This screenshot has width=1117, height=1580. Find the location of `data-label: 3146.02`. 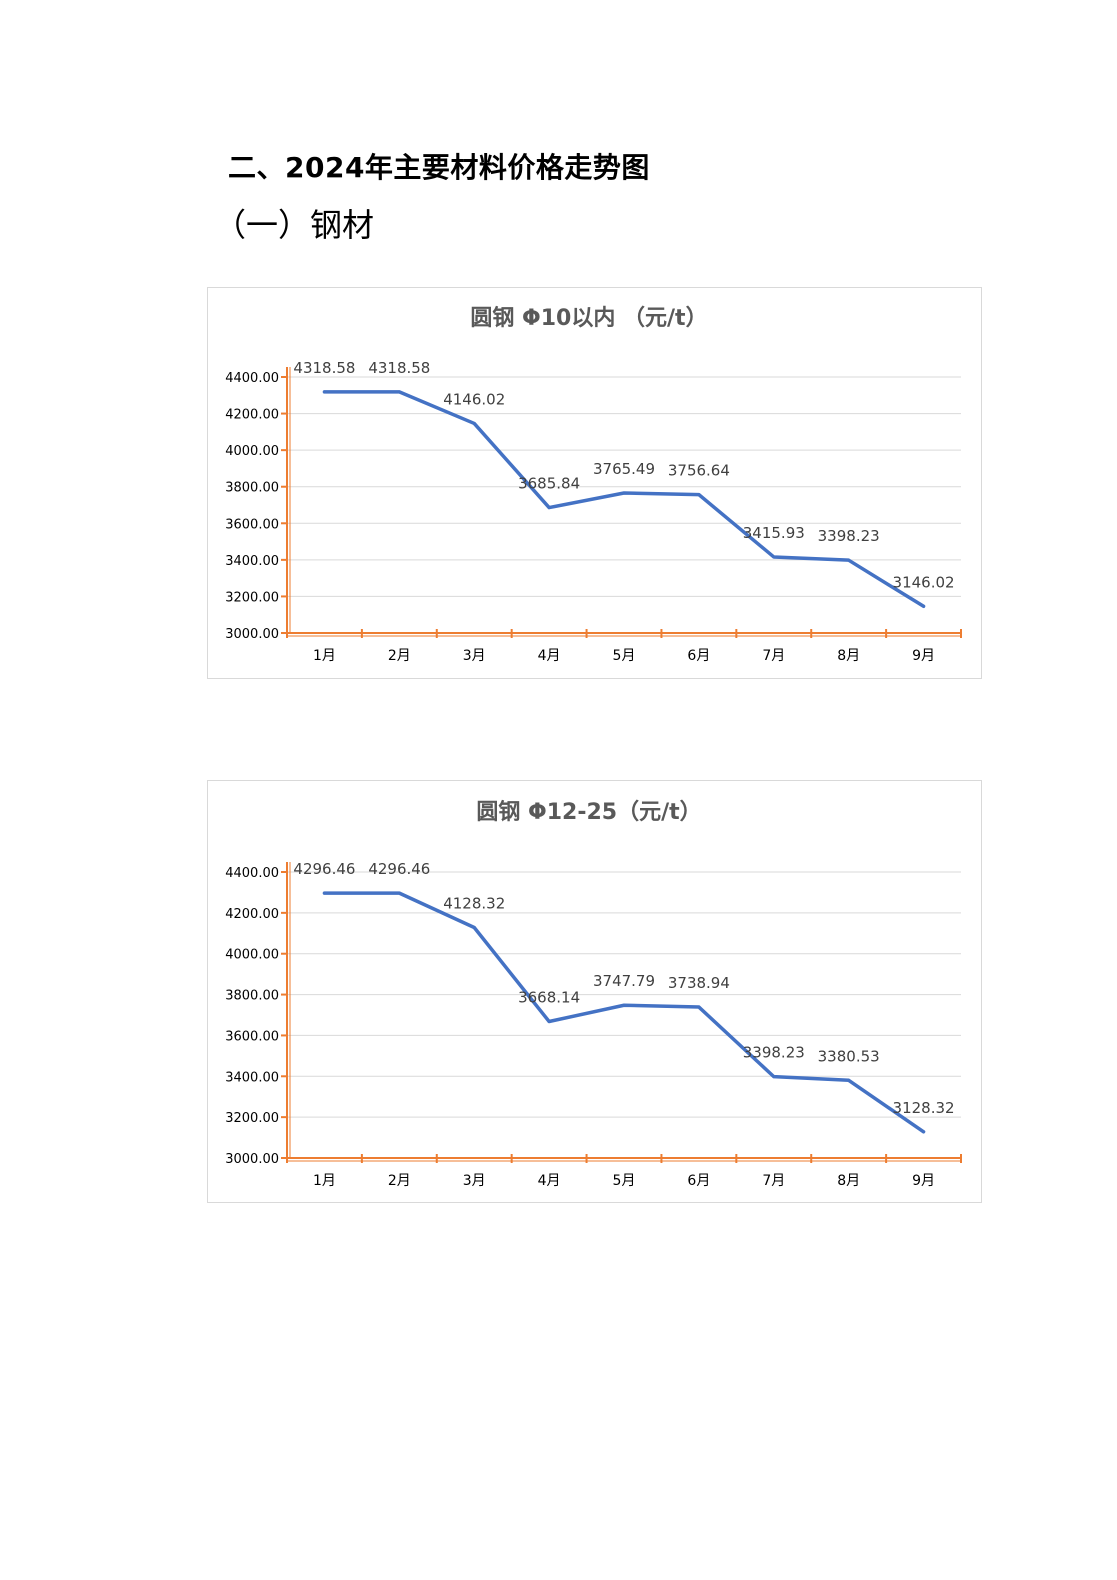

data-label: 3146.02 is located at coordinates (924, 582).